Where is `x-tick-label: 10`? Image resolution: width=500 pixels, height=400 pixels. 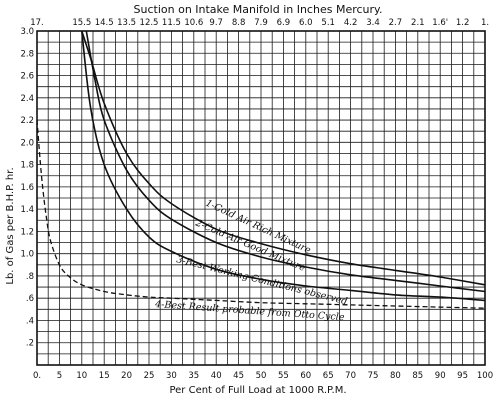 x-tick-label: 10 is located at coordinates (81, 376).